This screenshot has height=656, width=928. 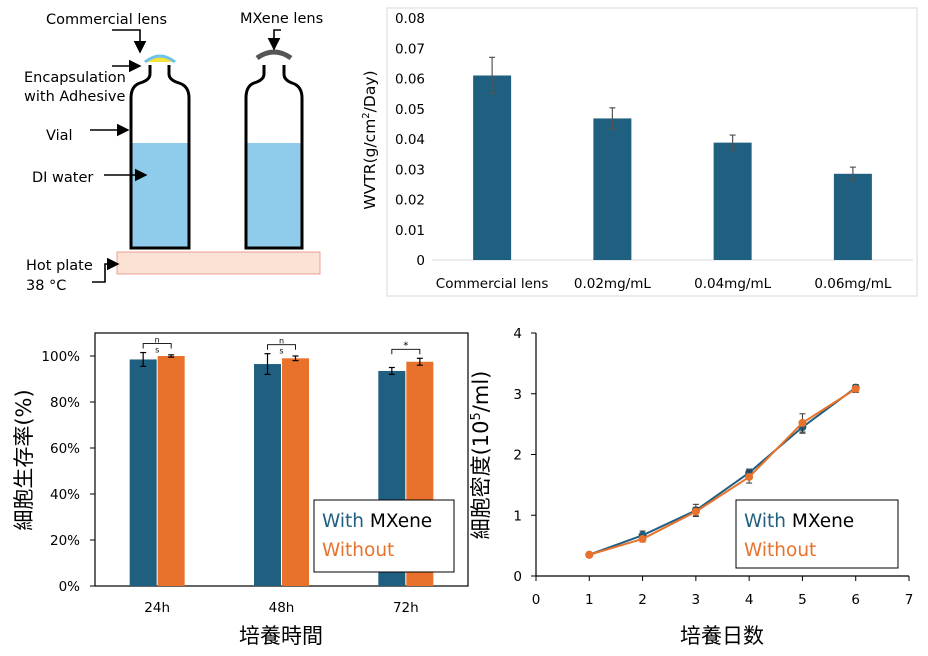 What do you see at coordinates (722, 636) in the screenshot?
I see `x-axis-label: 培養日数` at bounding box center [722, 636].